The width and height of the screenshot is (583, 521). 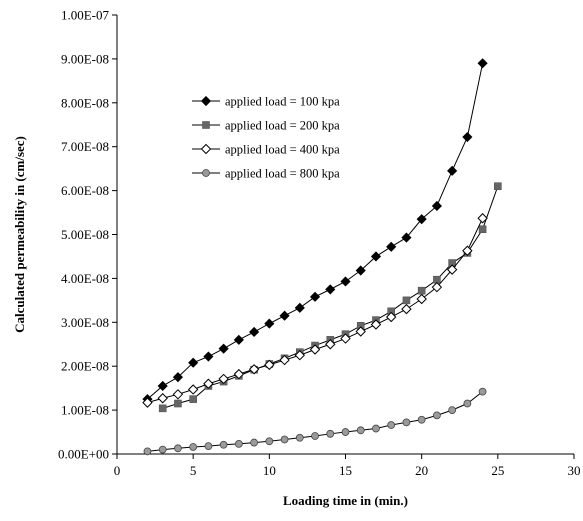 I want to click on x-tick-label: 30, so click(x=574, y=470).